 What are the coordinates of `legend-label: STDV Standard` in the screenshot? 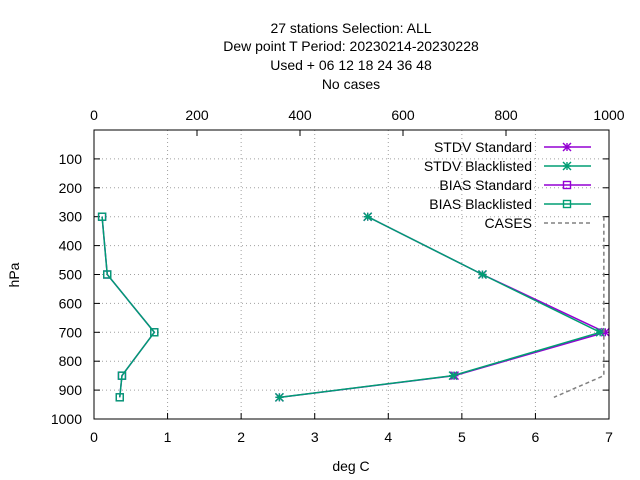 It's located at (483, 147).